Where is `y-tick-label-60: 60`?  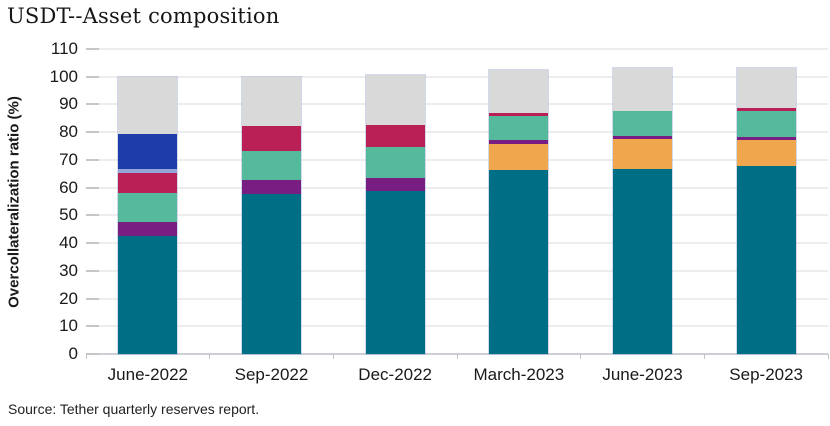
y-tick-label-60: 60 is located at coordinates (68, 187).